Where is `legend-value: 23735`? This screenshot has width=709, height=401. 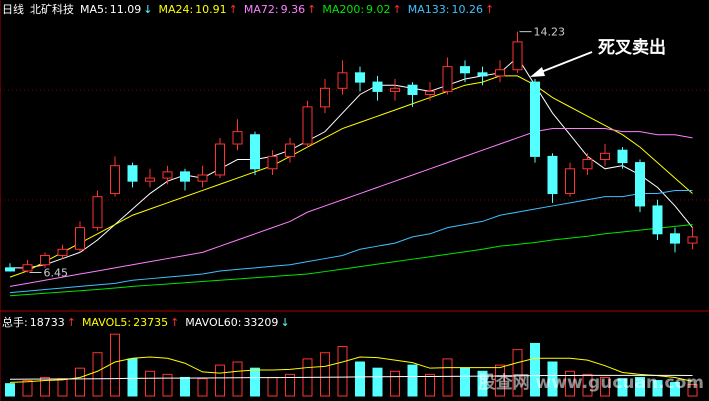 legend-value: 23735 is located at coordinates (151, 322).